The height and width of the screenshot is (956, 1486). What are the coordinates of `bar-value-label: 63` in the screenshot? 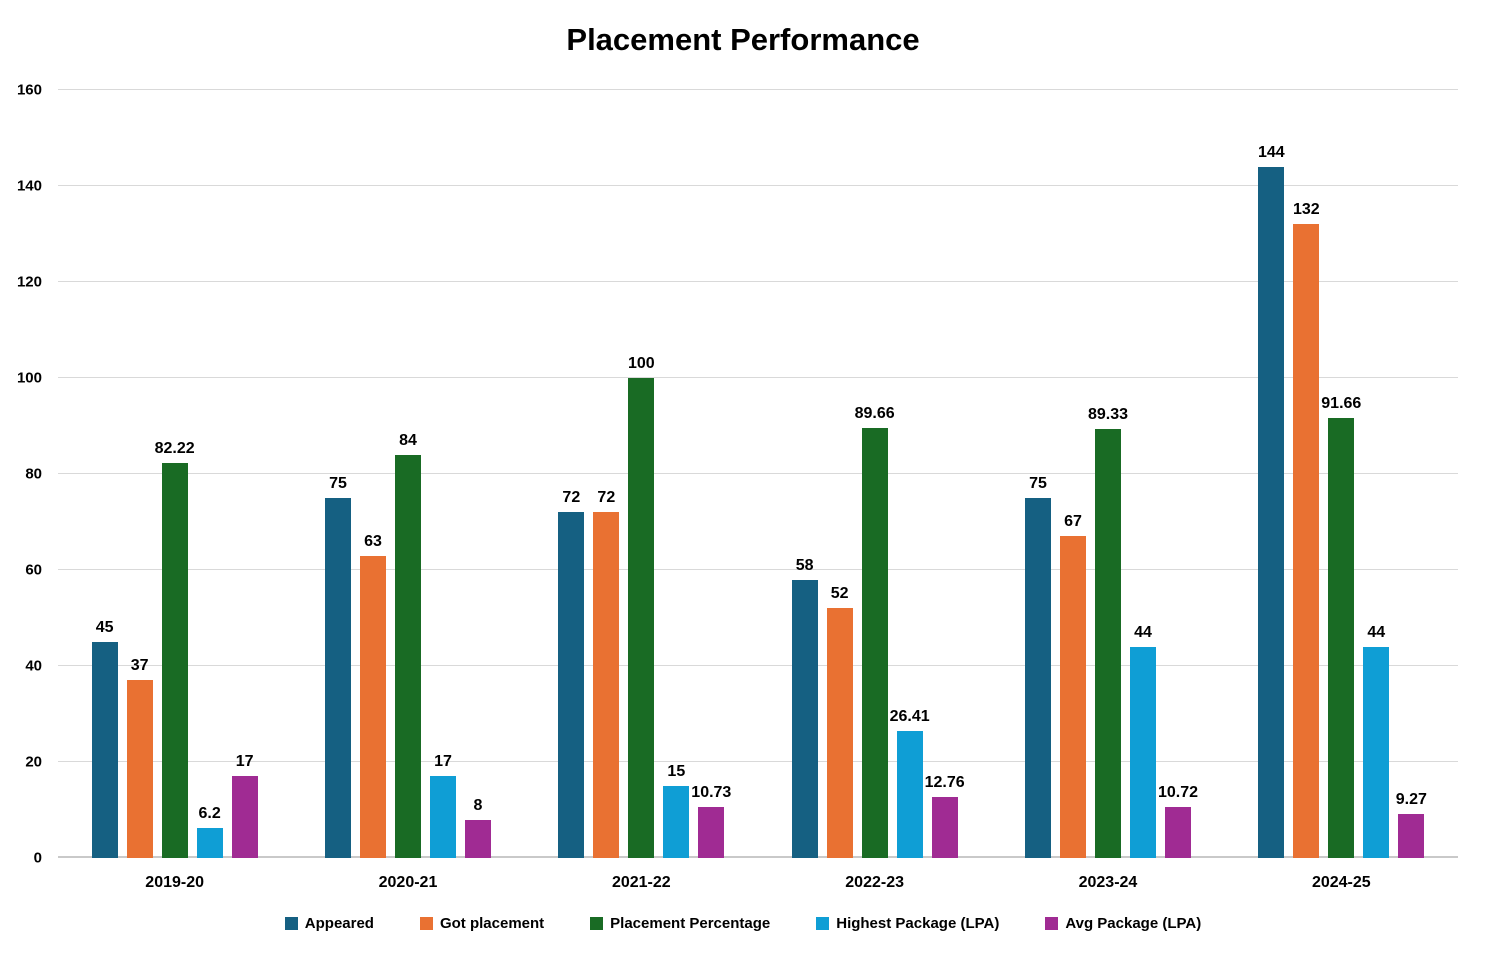 It's located at (373, 541).